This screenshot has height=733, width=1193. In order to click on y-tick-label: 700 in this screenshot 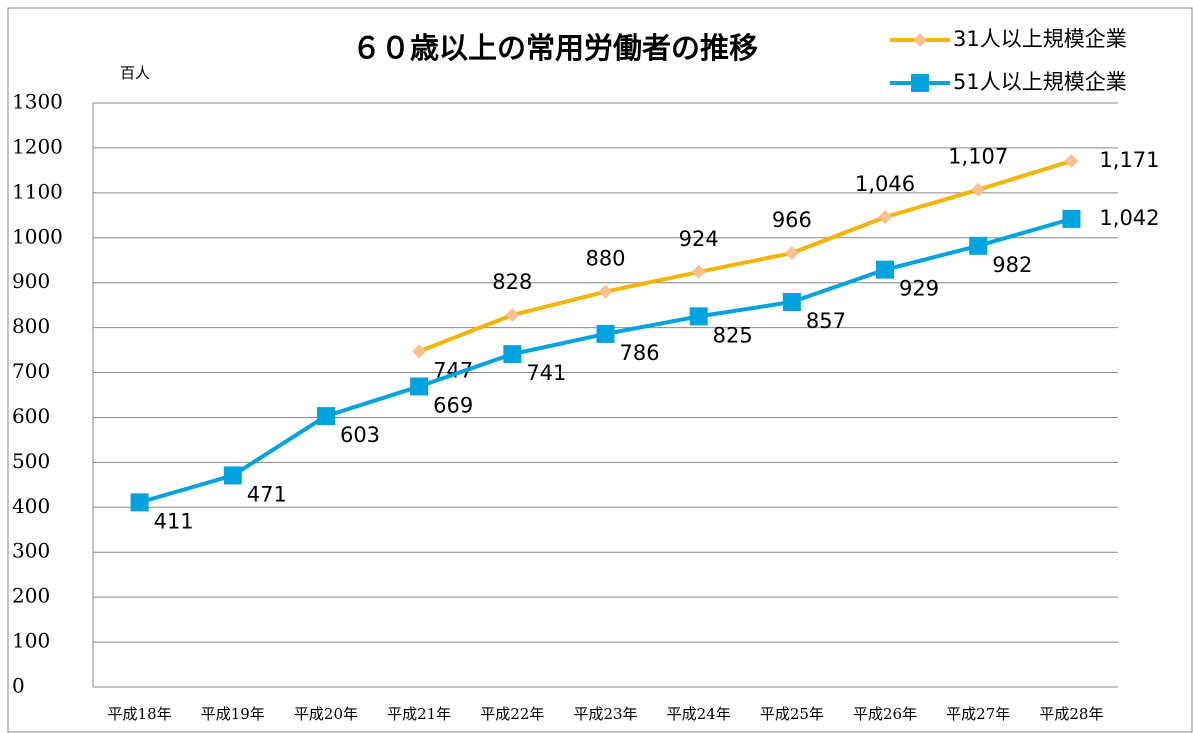, I will do `click(31, 371)`.